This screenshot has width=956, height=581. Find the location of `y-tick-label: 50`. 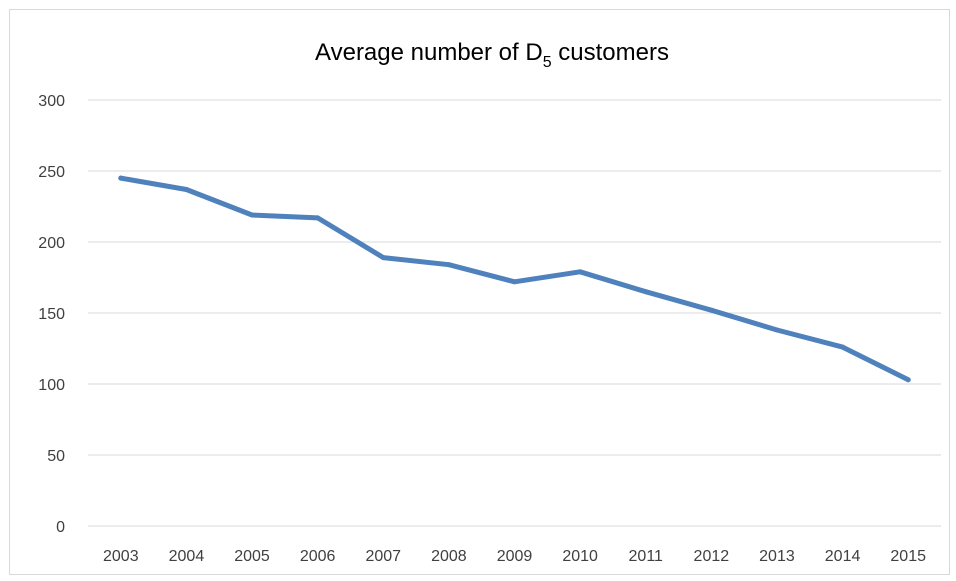

y-tick-label: 50 is located at coordinates (56, 456).